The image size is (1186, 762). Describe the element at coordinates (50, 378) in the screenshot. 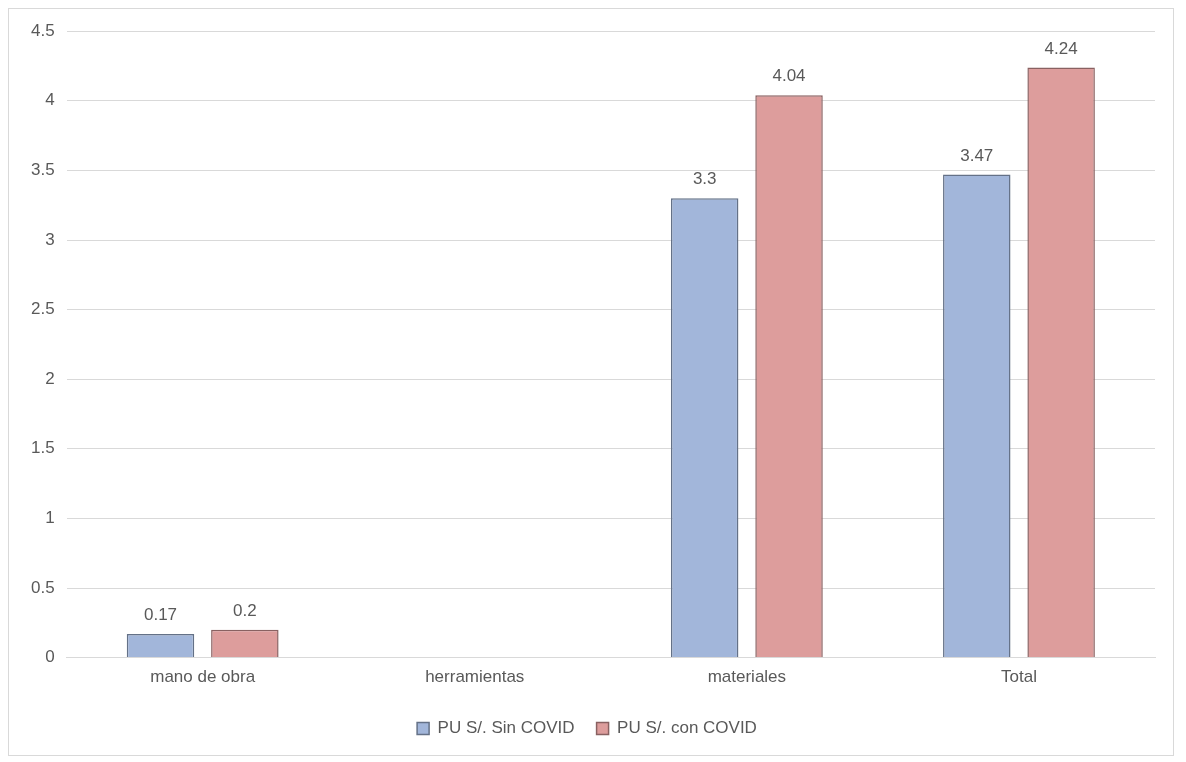

I see `y-tick-label: 2` at that location.